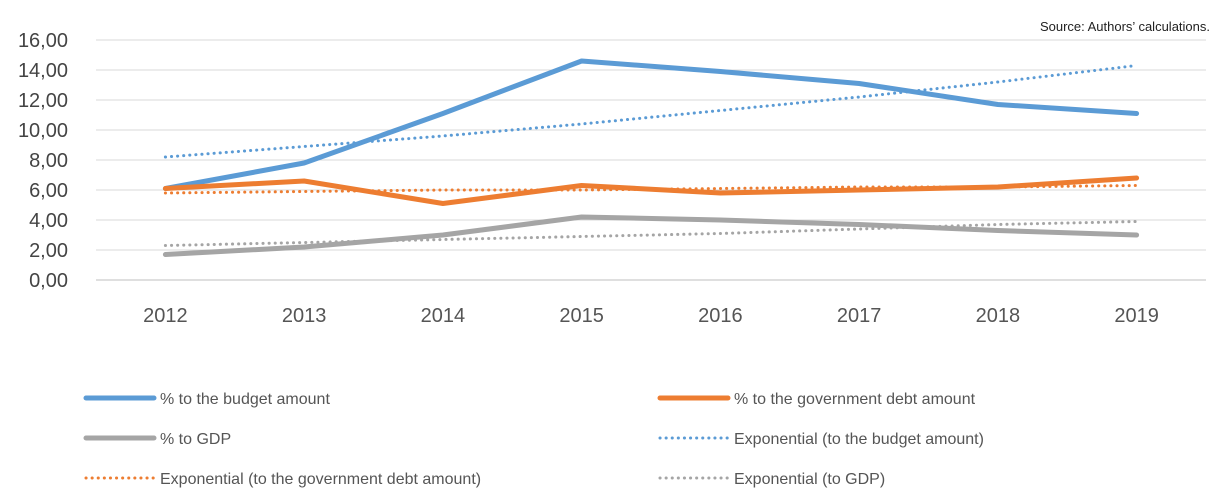 This screenshot has height=489, width=1218. I want to click on legend-label: Exponential (to the budget amount), so click(859, 439).